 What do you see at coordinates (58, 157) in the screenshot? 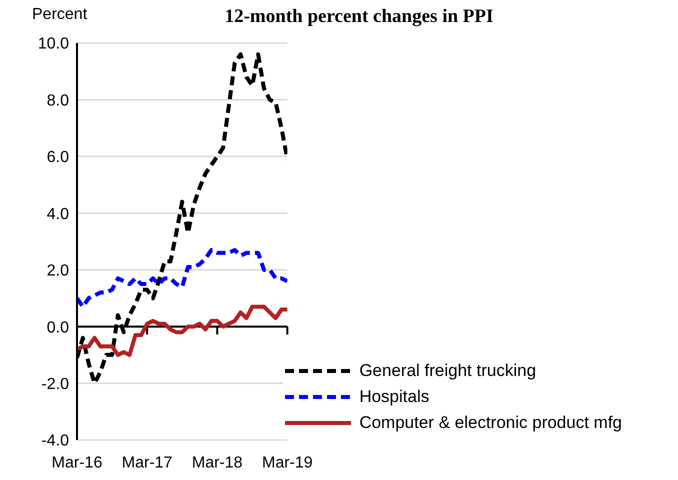
I see `y-tick-label: 6.0` at bounding box center [58, 157].